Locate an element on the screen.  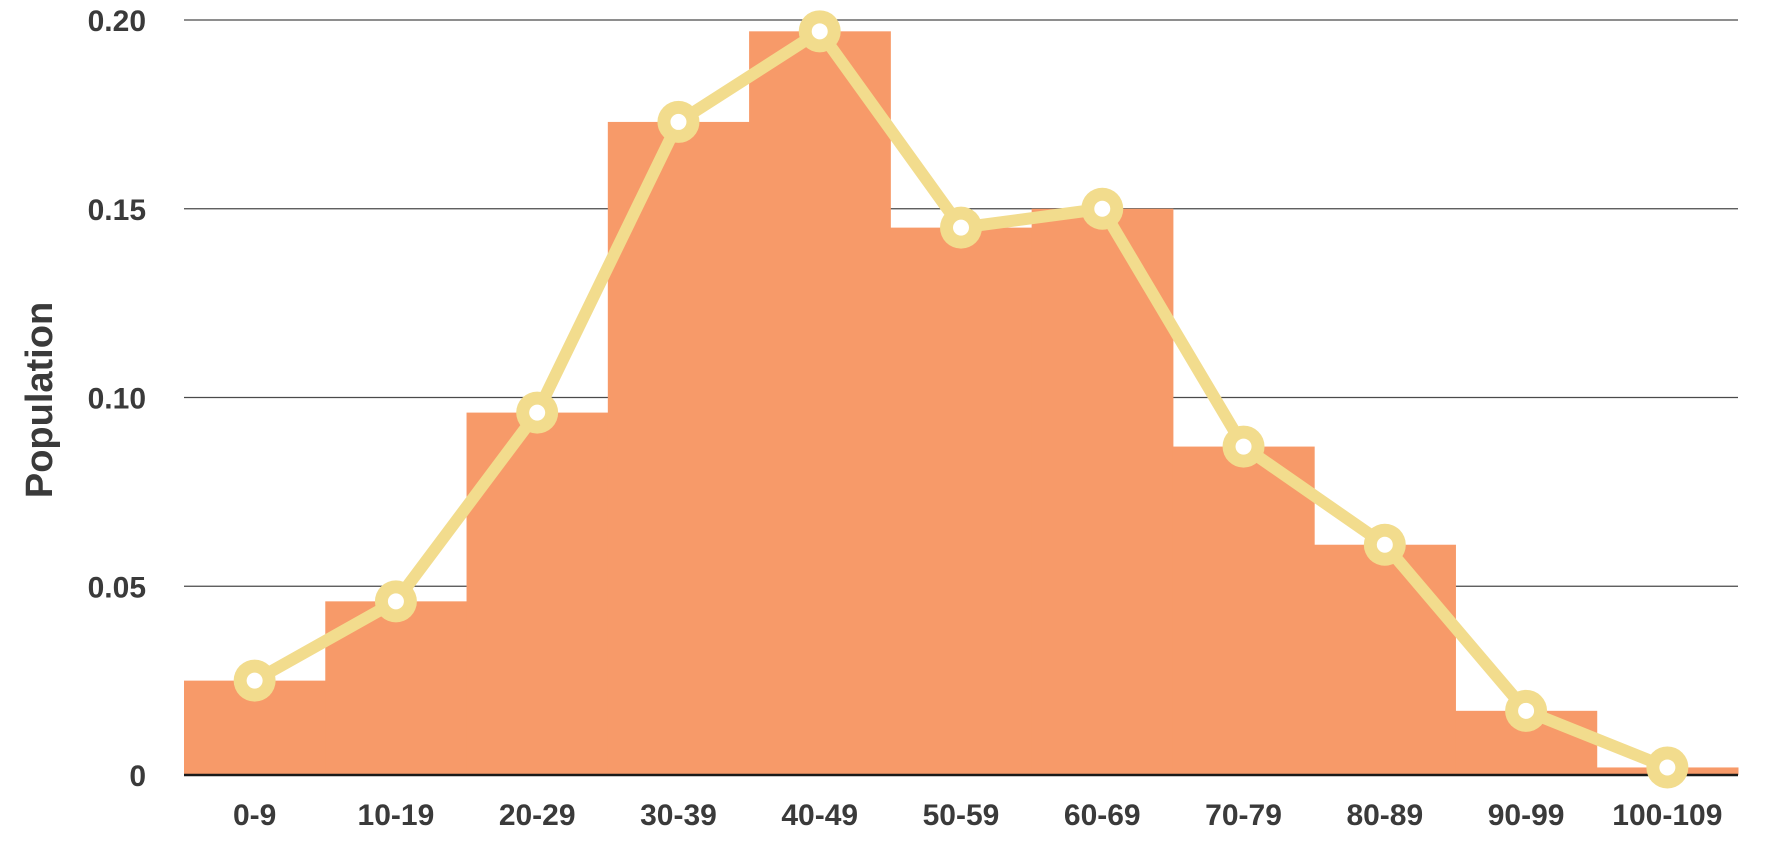
y-tick-label: 0.15 is located at coordinates (117, 210).